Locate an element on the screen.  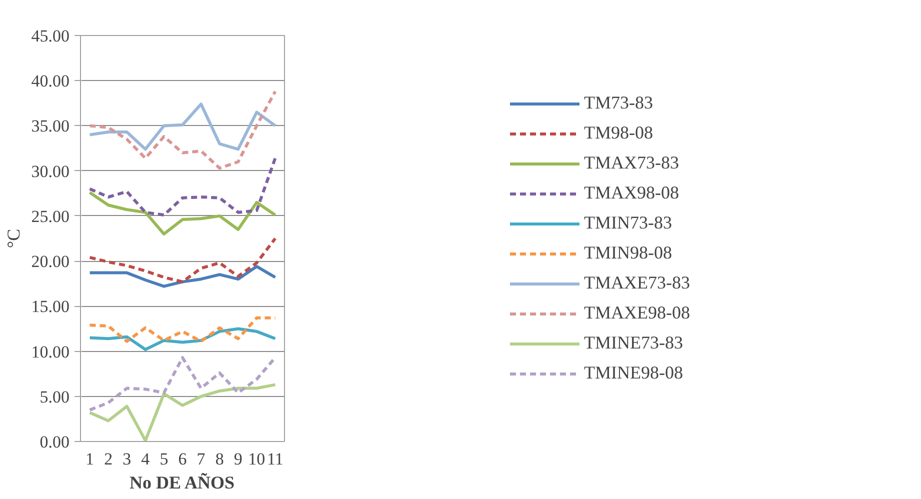
legend-label: TM73-83 is located at coordinates (618, 103).